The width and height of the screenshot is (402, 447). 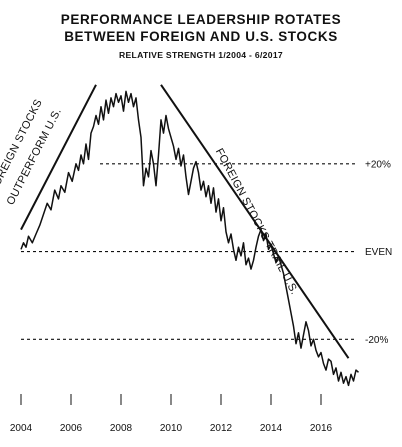 I want to click on x-tick-label-5: 2014, so click(x=271, y=428).